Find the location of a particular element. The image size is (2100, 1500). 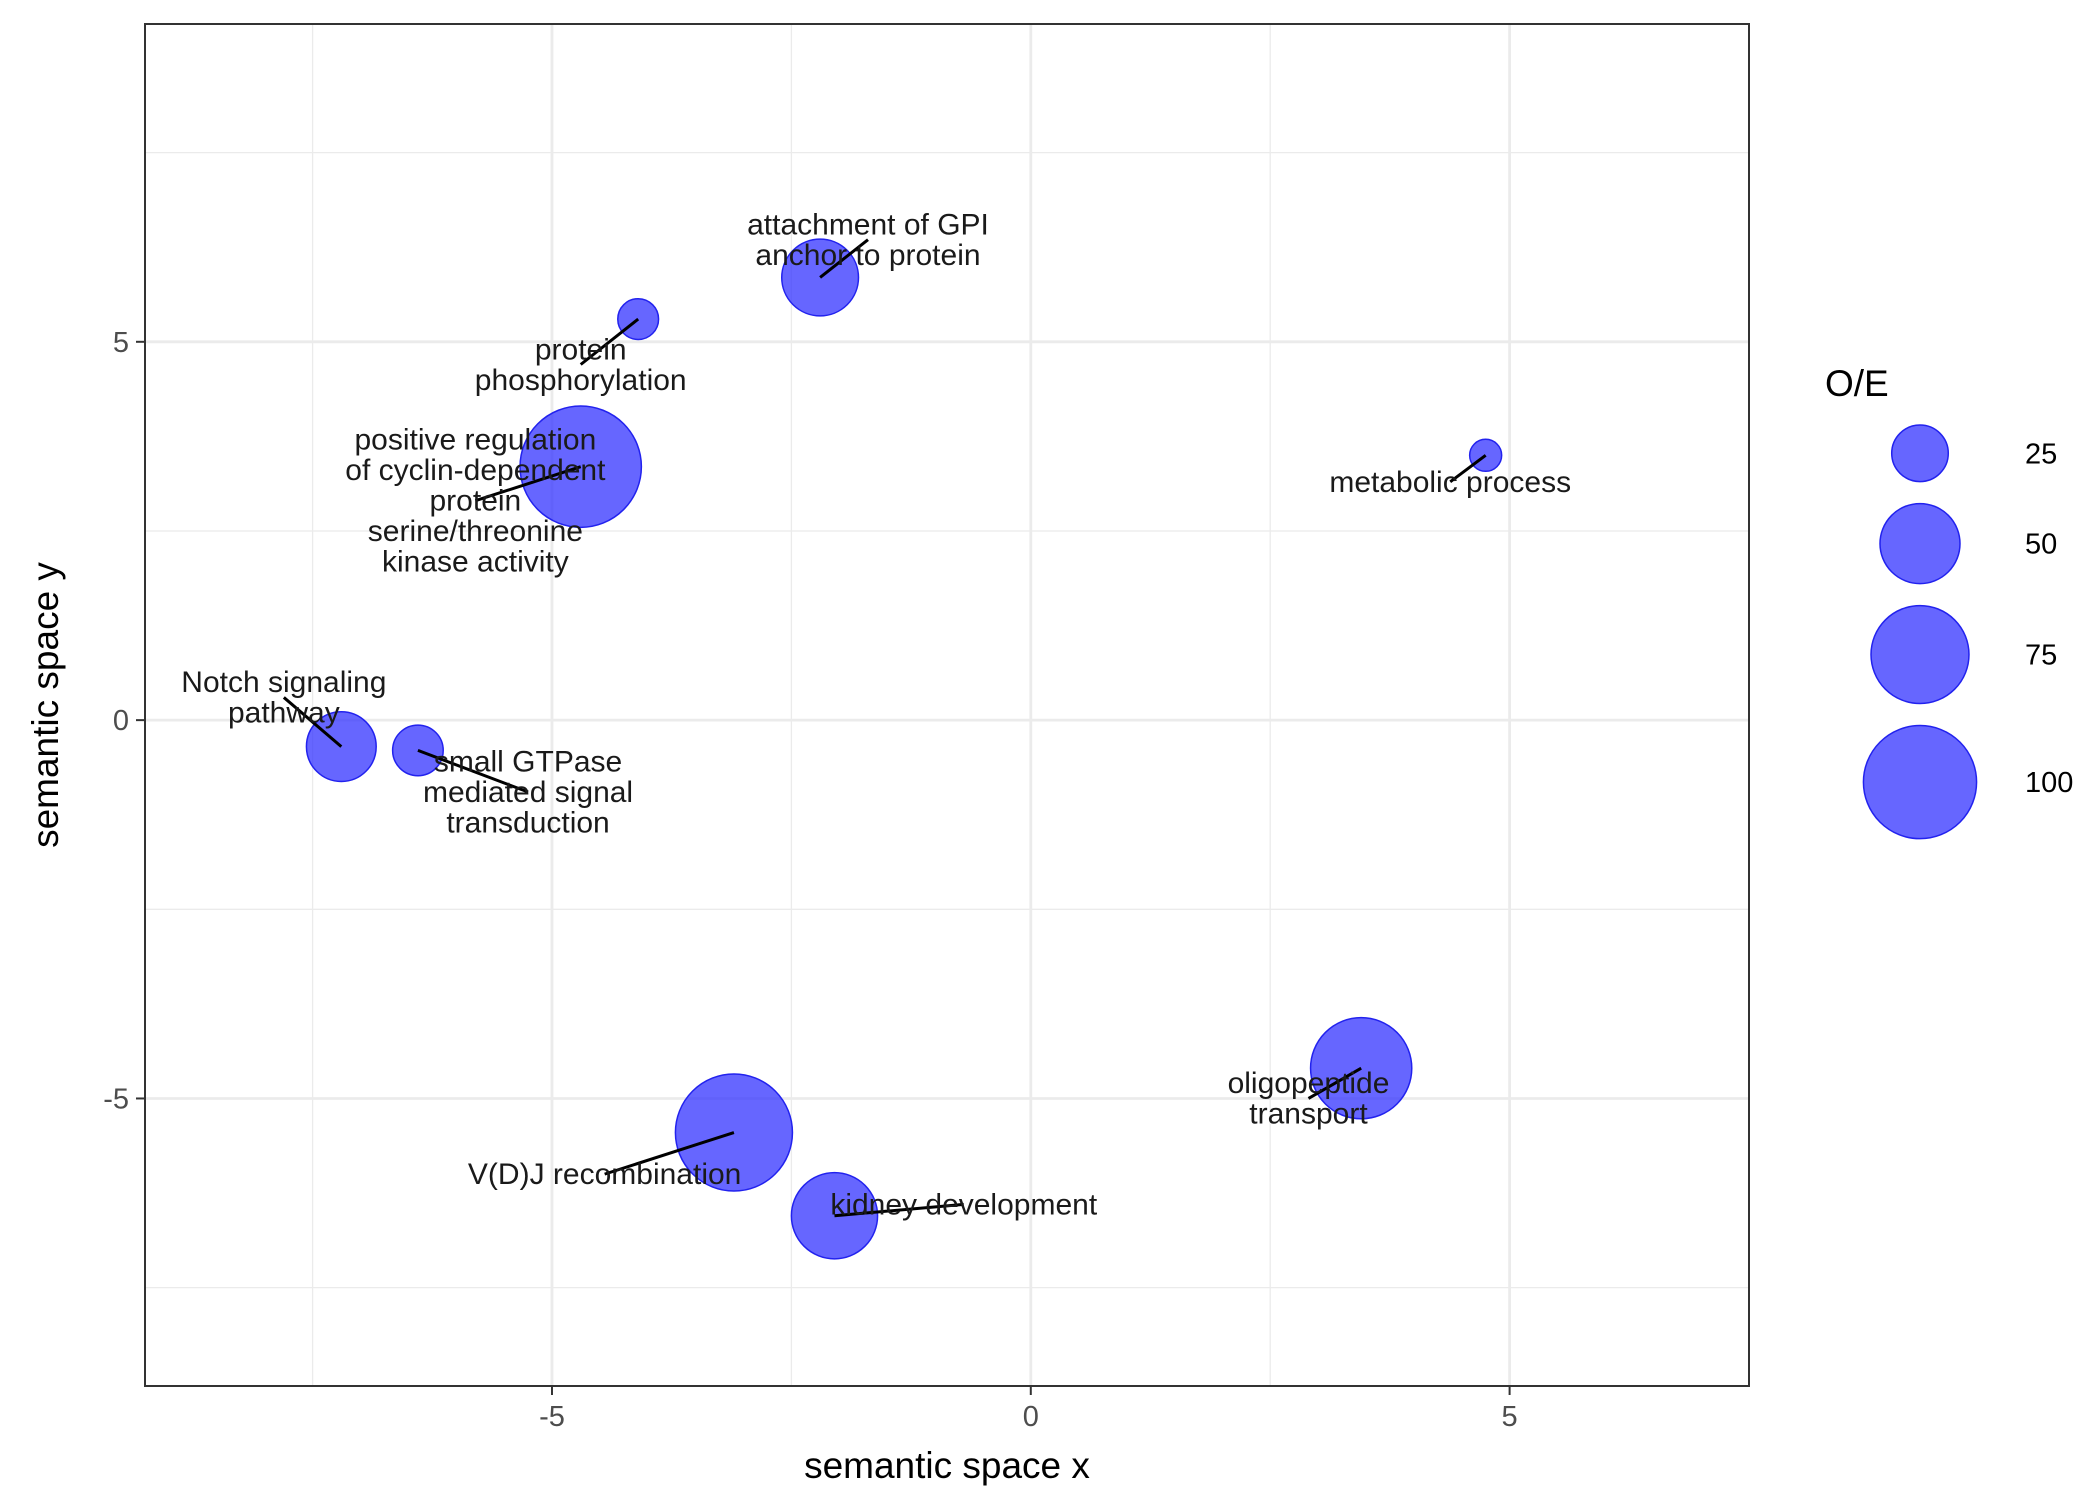

legend: O/E 25 50 75 100 is located at coordinates (1949, 601).